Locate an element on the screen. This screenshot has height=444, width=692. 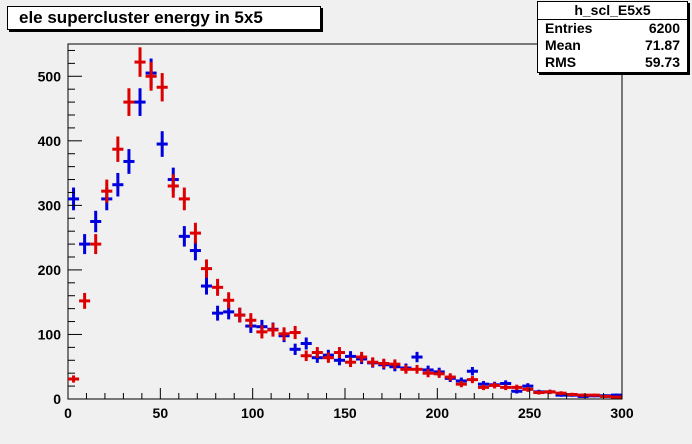
marker-series1-bin32 is located at coordinates (428, 373).